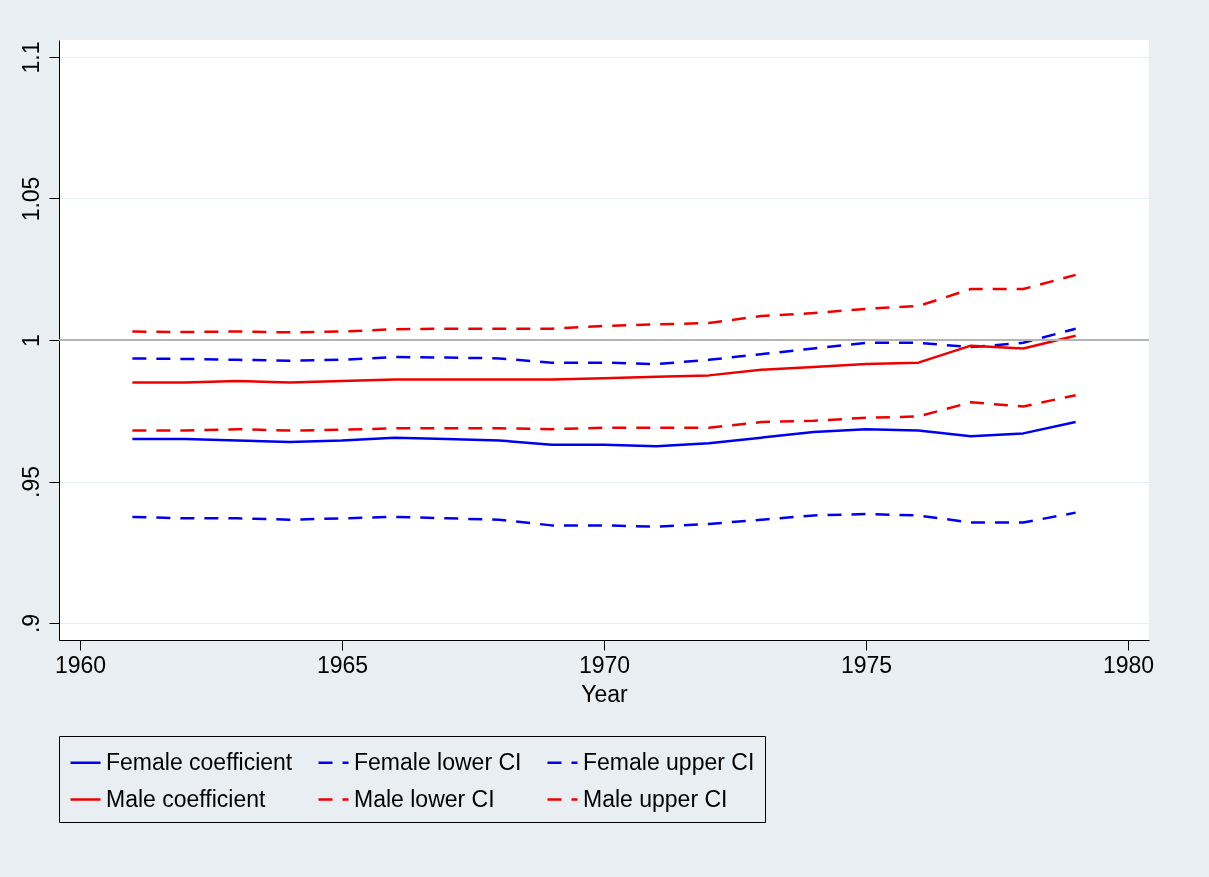 This screenshot has height=877, width=1209. I want to click on x-axis-title: Year, so click(605, 693).